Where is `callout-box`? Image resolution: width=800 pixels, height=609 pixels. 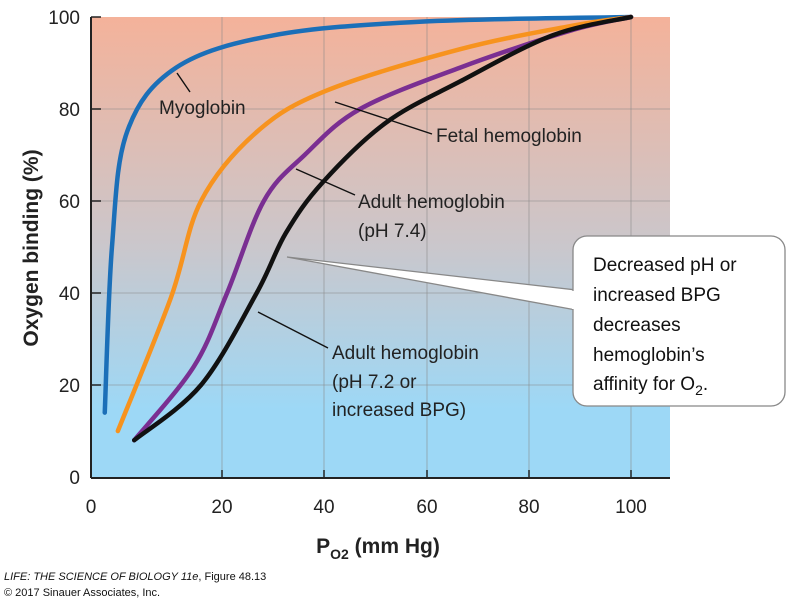
callout-box is located at coordinates (679, 321).